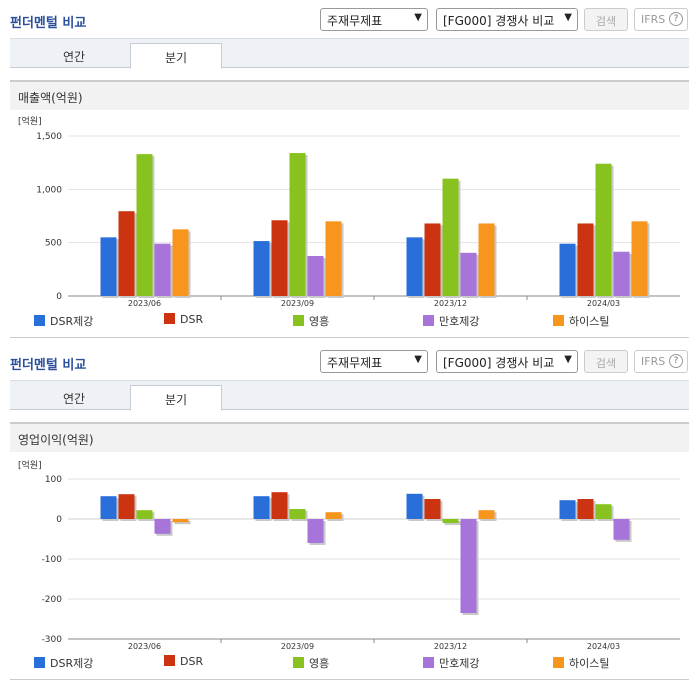 The image size is (696, 684). Describe the element at coordinates (459, 321) in the screenshot. I see `legend-label: 만호제강` at that location.